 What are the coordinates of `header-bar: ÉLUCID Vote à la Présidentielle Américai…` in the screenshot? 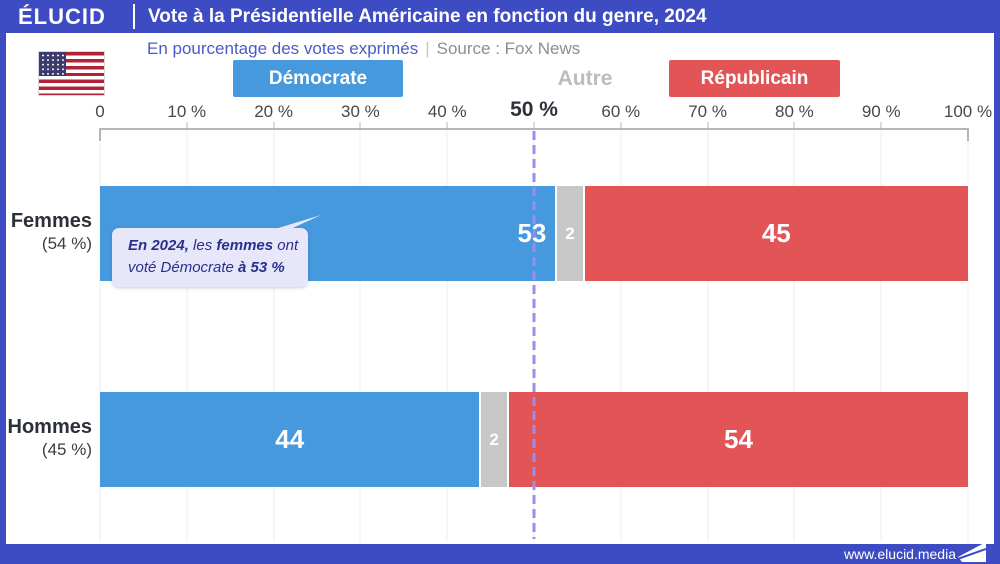 It's located at (500, 16).